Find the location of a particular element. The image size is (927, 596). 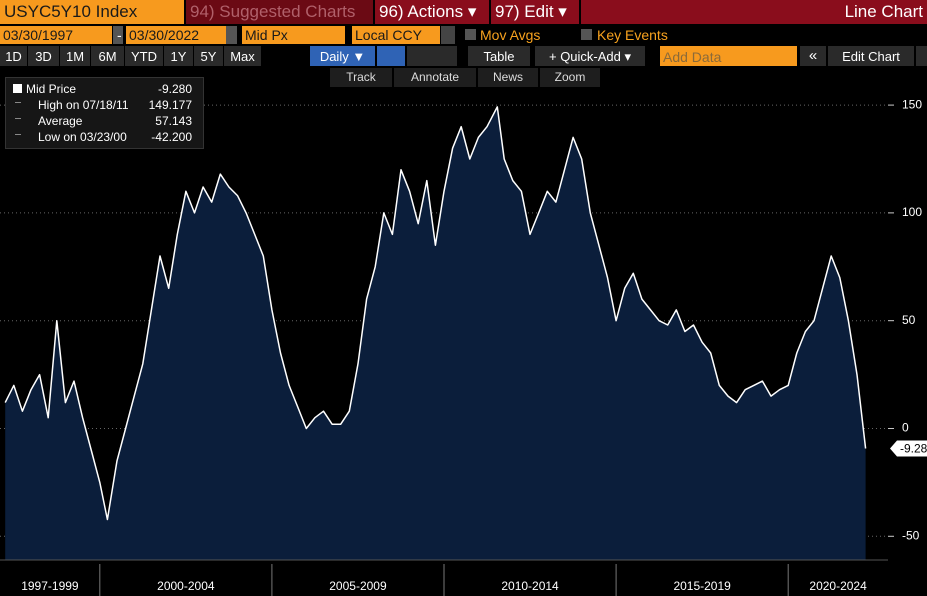

period-button: 6M is located at coordinates (107, 56).